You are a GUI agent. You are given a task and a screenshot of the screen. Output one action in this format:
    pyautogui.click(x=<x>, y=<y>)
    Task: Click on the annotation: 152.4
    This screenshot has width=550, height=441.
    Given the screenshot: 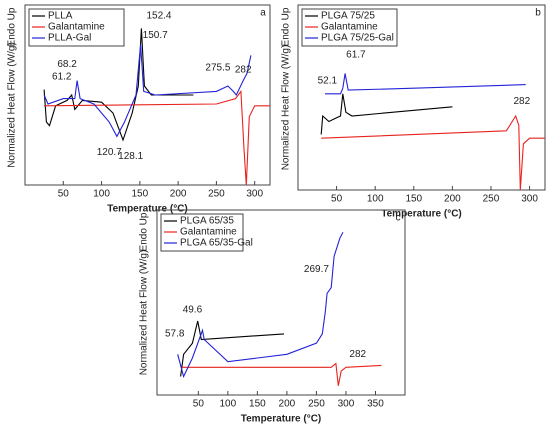 What is the action you would take?
    pyautogui.click(x=158, y=15)
    